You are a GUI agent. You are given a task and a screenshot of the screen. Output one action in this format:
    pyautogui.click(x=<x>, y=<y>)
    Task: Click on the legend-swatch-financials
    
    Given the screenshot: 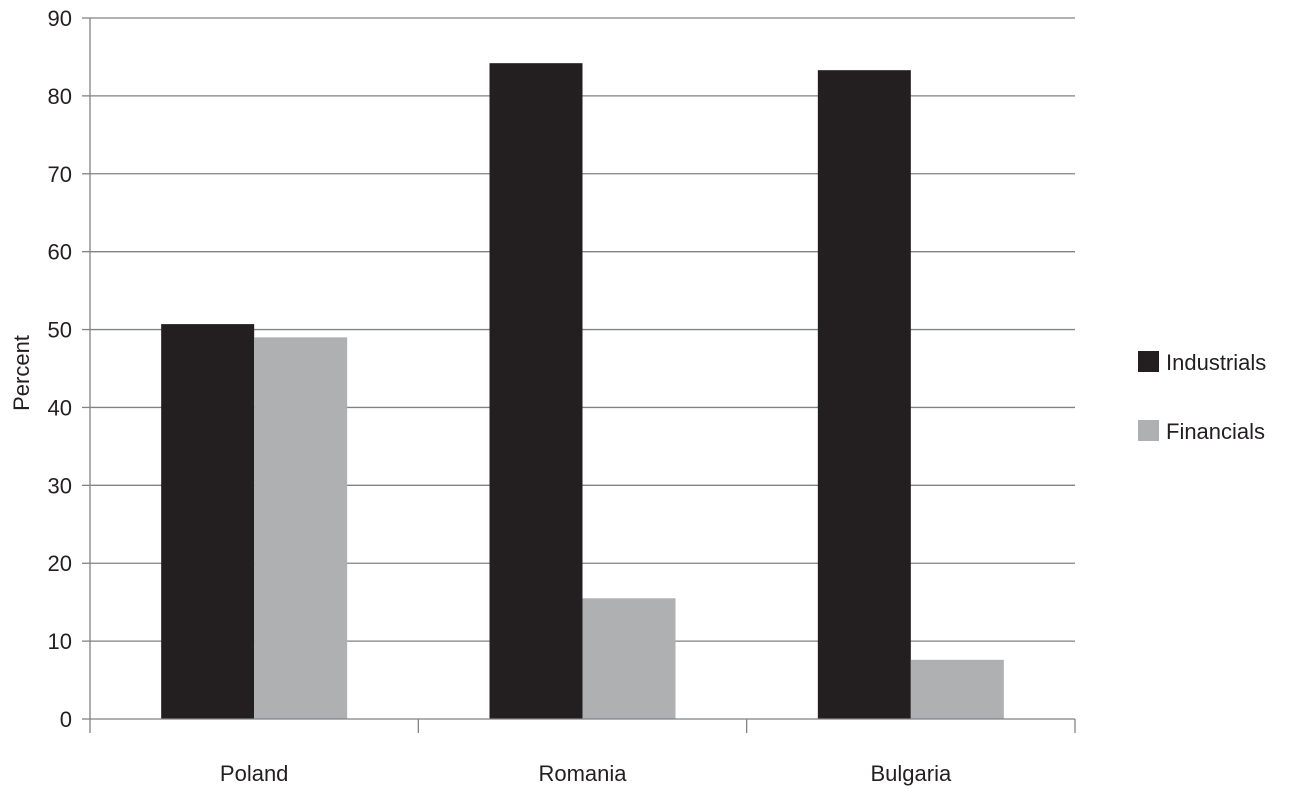 What is the action you would take?
    pyautogui.click(x=1148, y=430)
    